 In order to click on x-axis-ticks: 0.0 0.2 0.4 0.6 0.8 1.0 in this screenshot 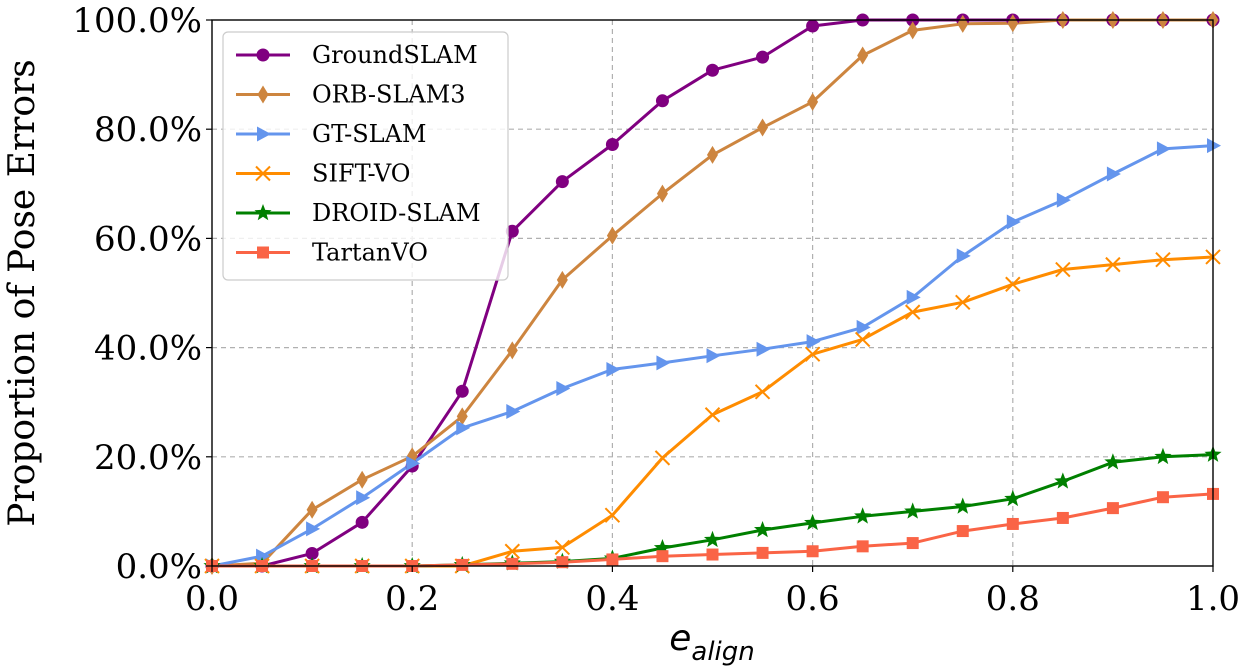, I will do `click(712, 592)`.